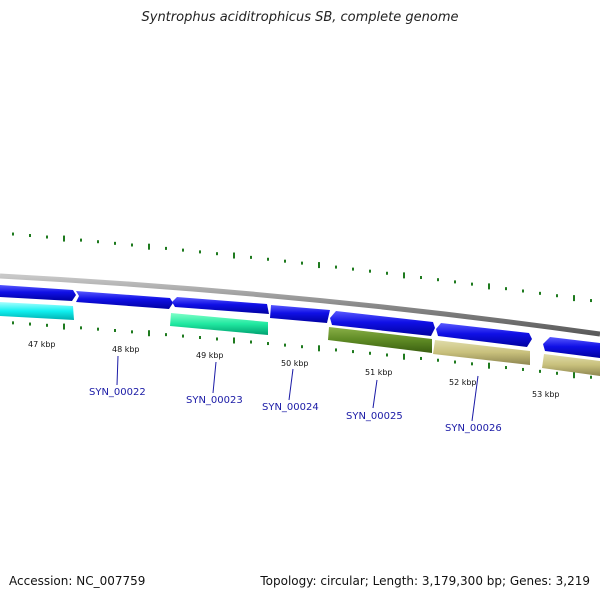 The height and width of the screenshot is (600, 600). Describe the element at coordinates (473, 428) in the screenshot. I see `gene-label-syn-00026: SYN_00026` at that location.